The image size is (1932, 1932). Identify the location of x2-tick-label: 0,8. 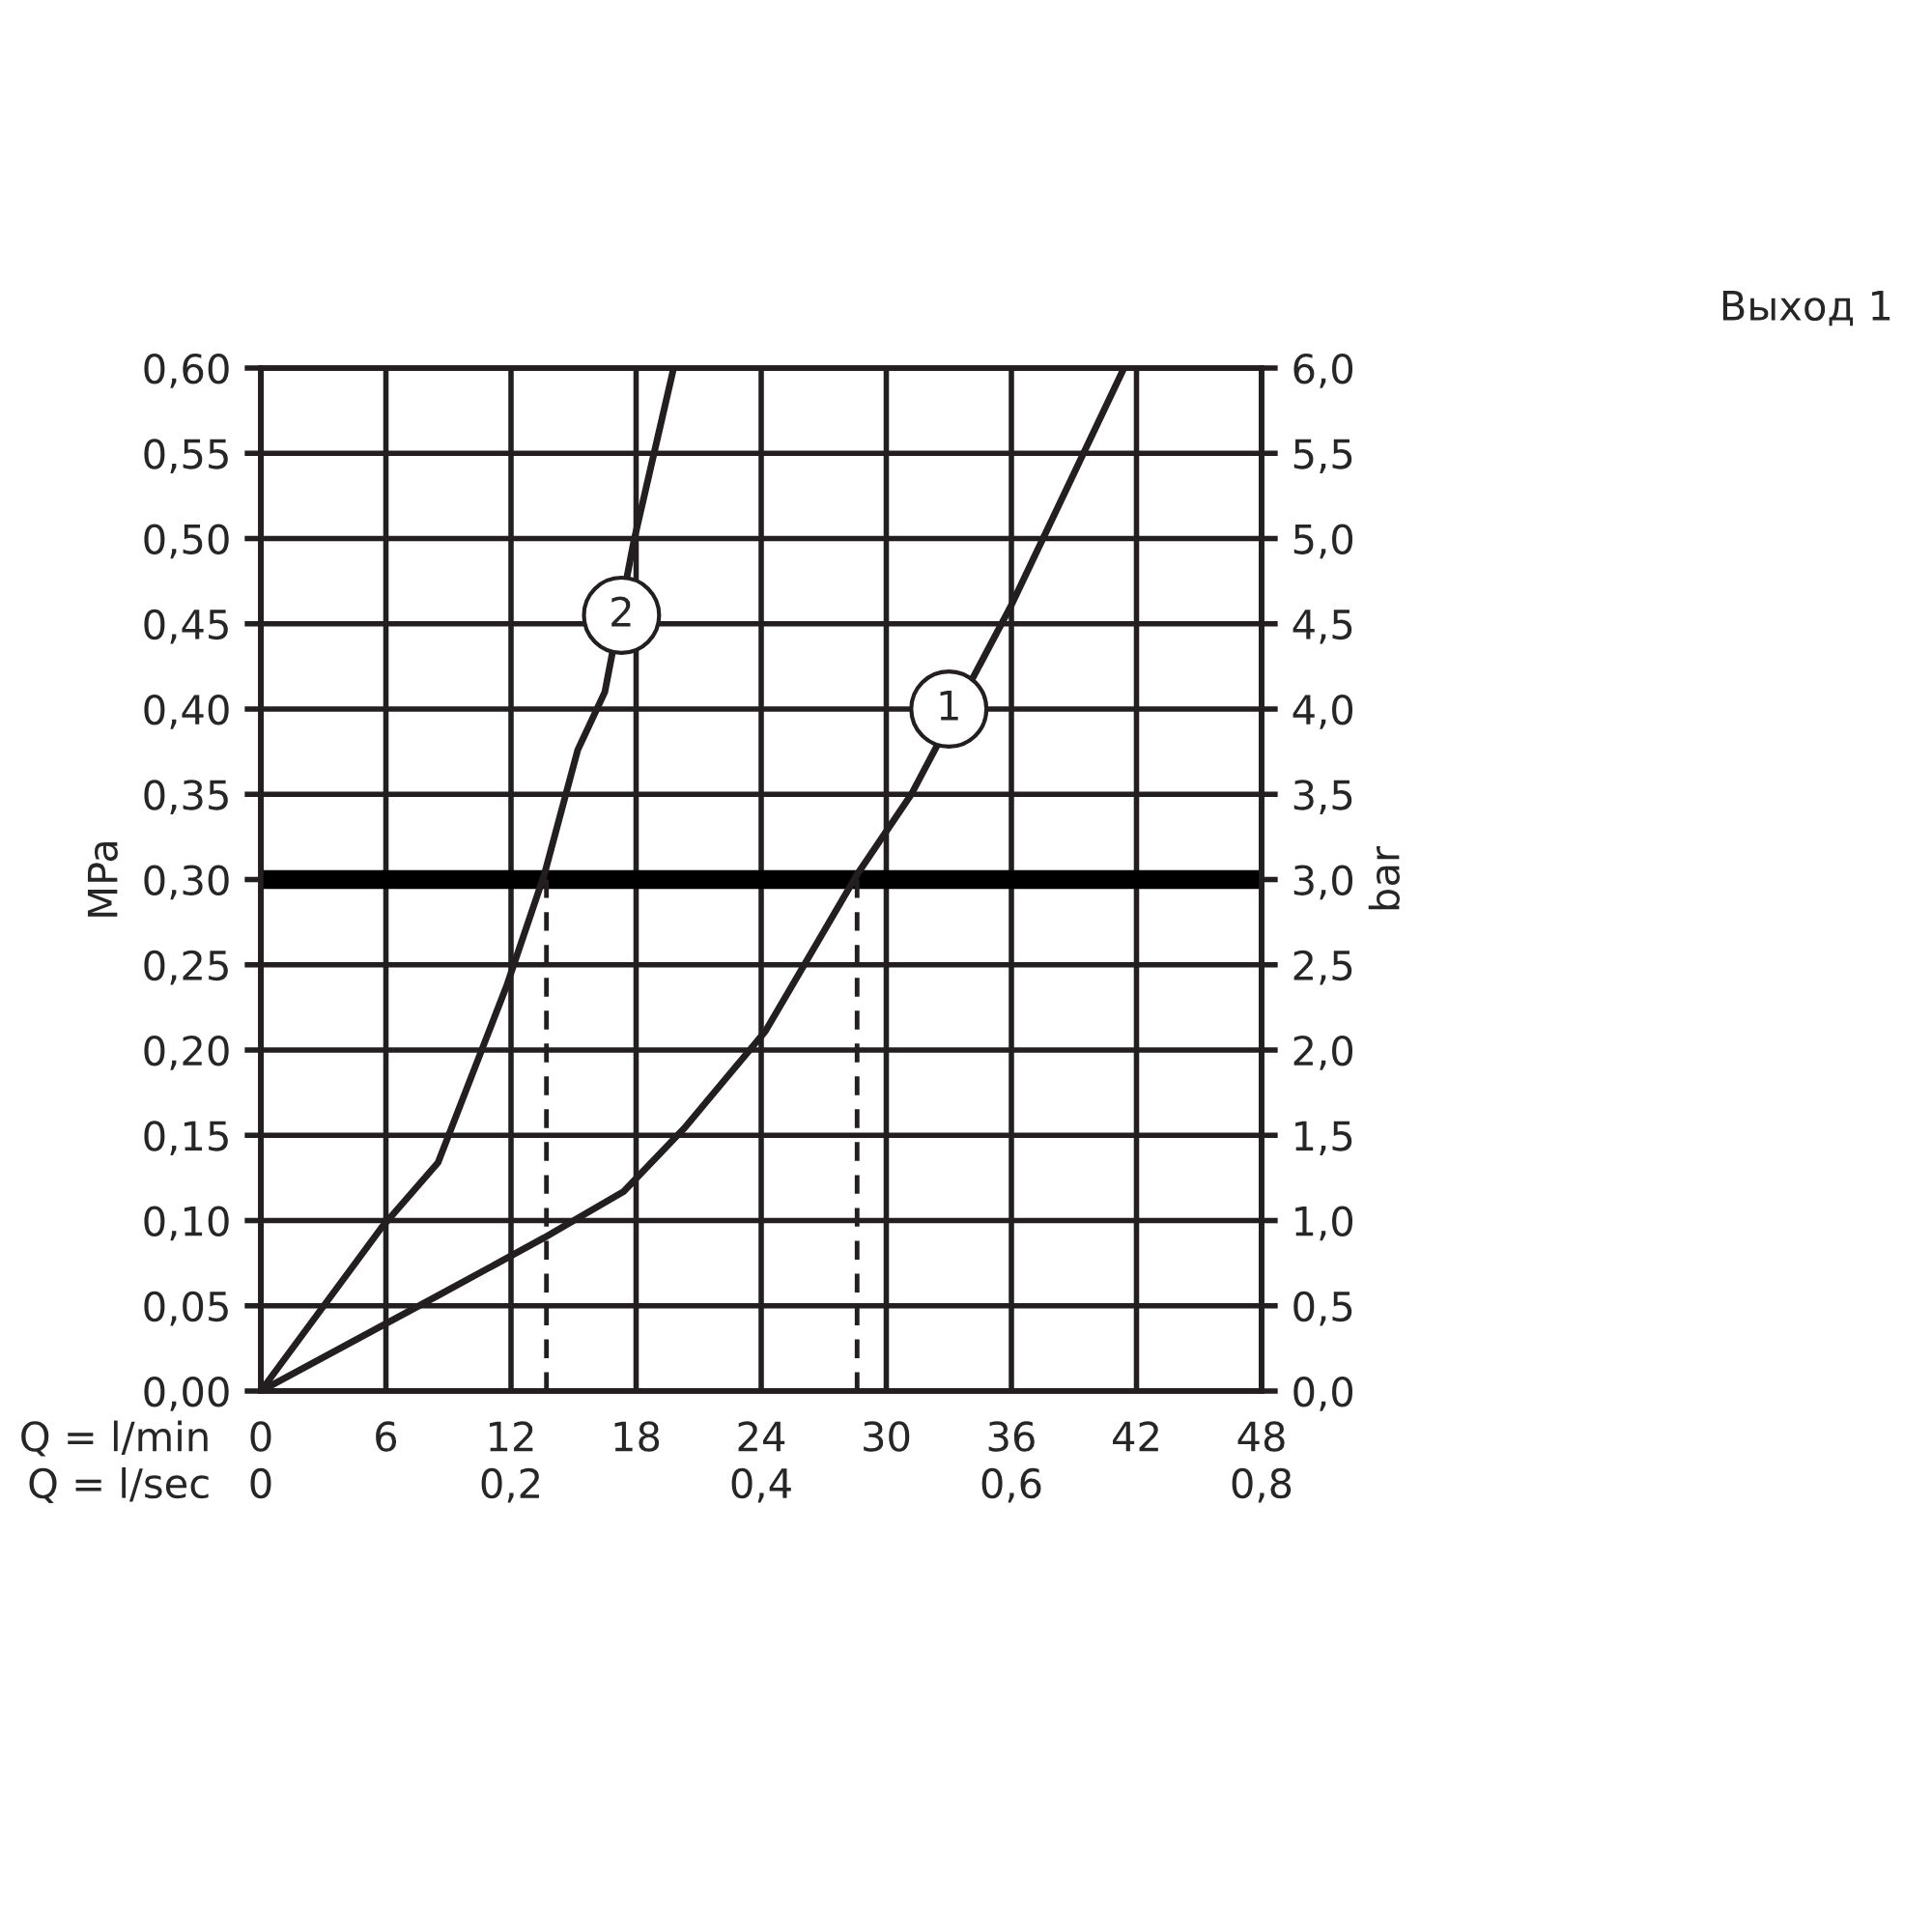
(1262, 1485).